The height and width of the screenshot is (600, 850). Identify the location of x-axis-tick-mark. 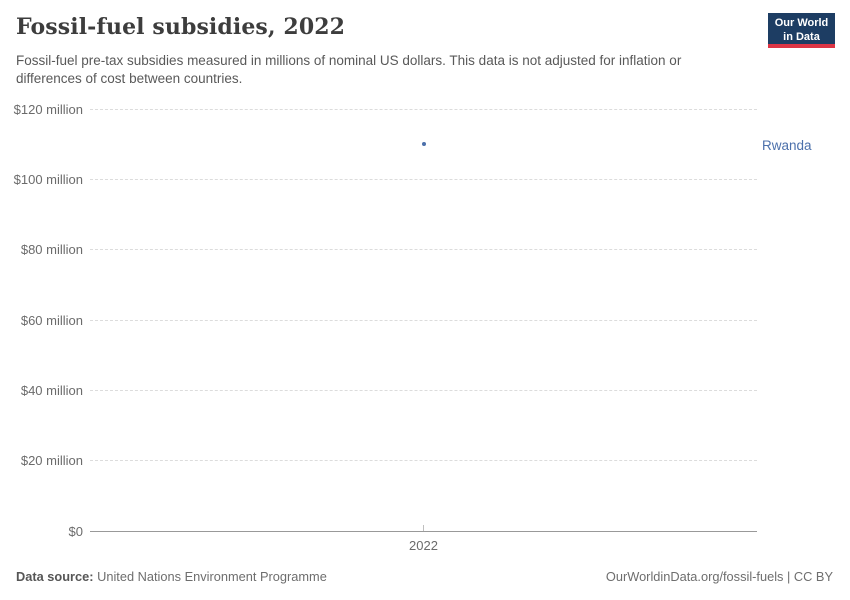
(423, 528).